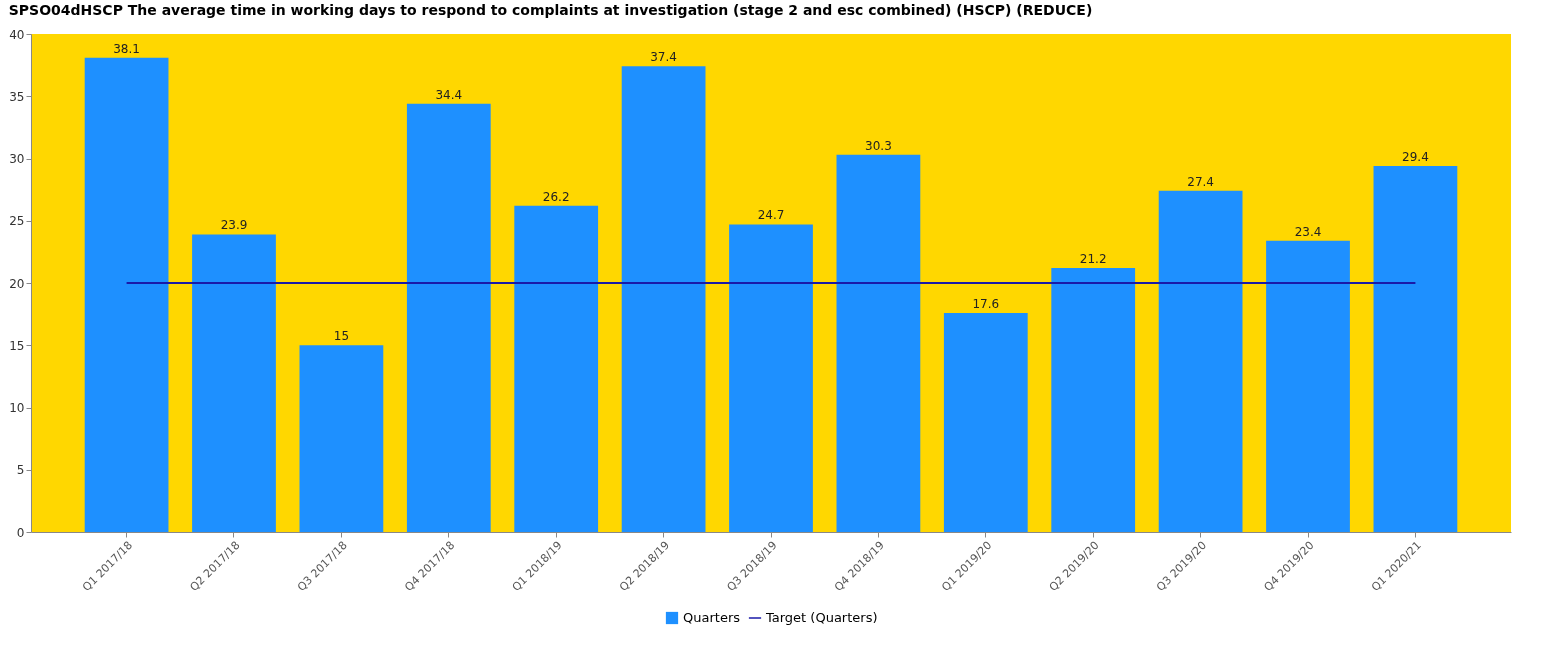 This screenshot has width=1550, height=667. I want to click on chart-title: SPSO04dHSCP The average time in working days to respond to complaints at investigation (stage 2 and esc combined) (HSCP) (REDUCE), so click(550, 10).